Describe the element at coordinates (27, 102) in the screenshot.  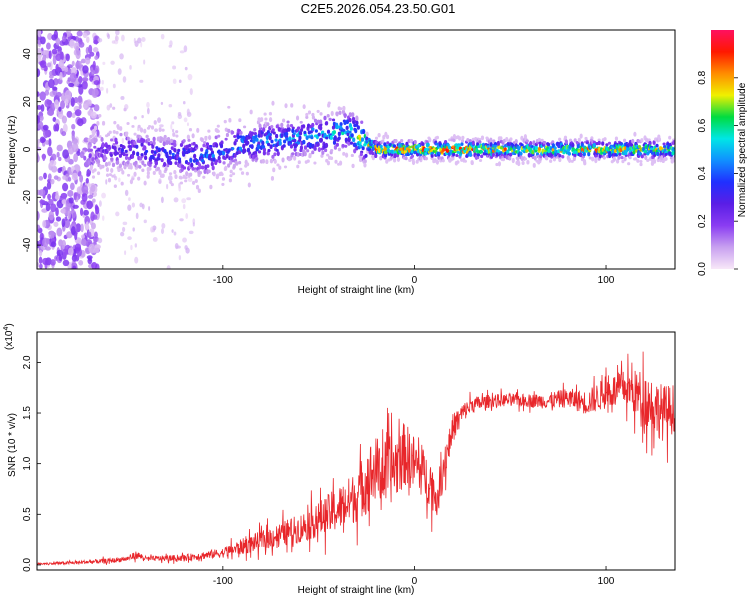
I see `spectrogram-y-tick-label: 20` at that location.